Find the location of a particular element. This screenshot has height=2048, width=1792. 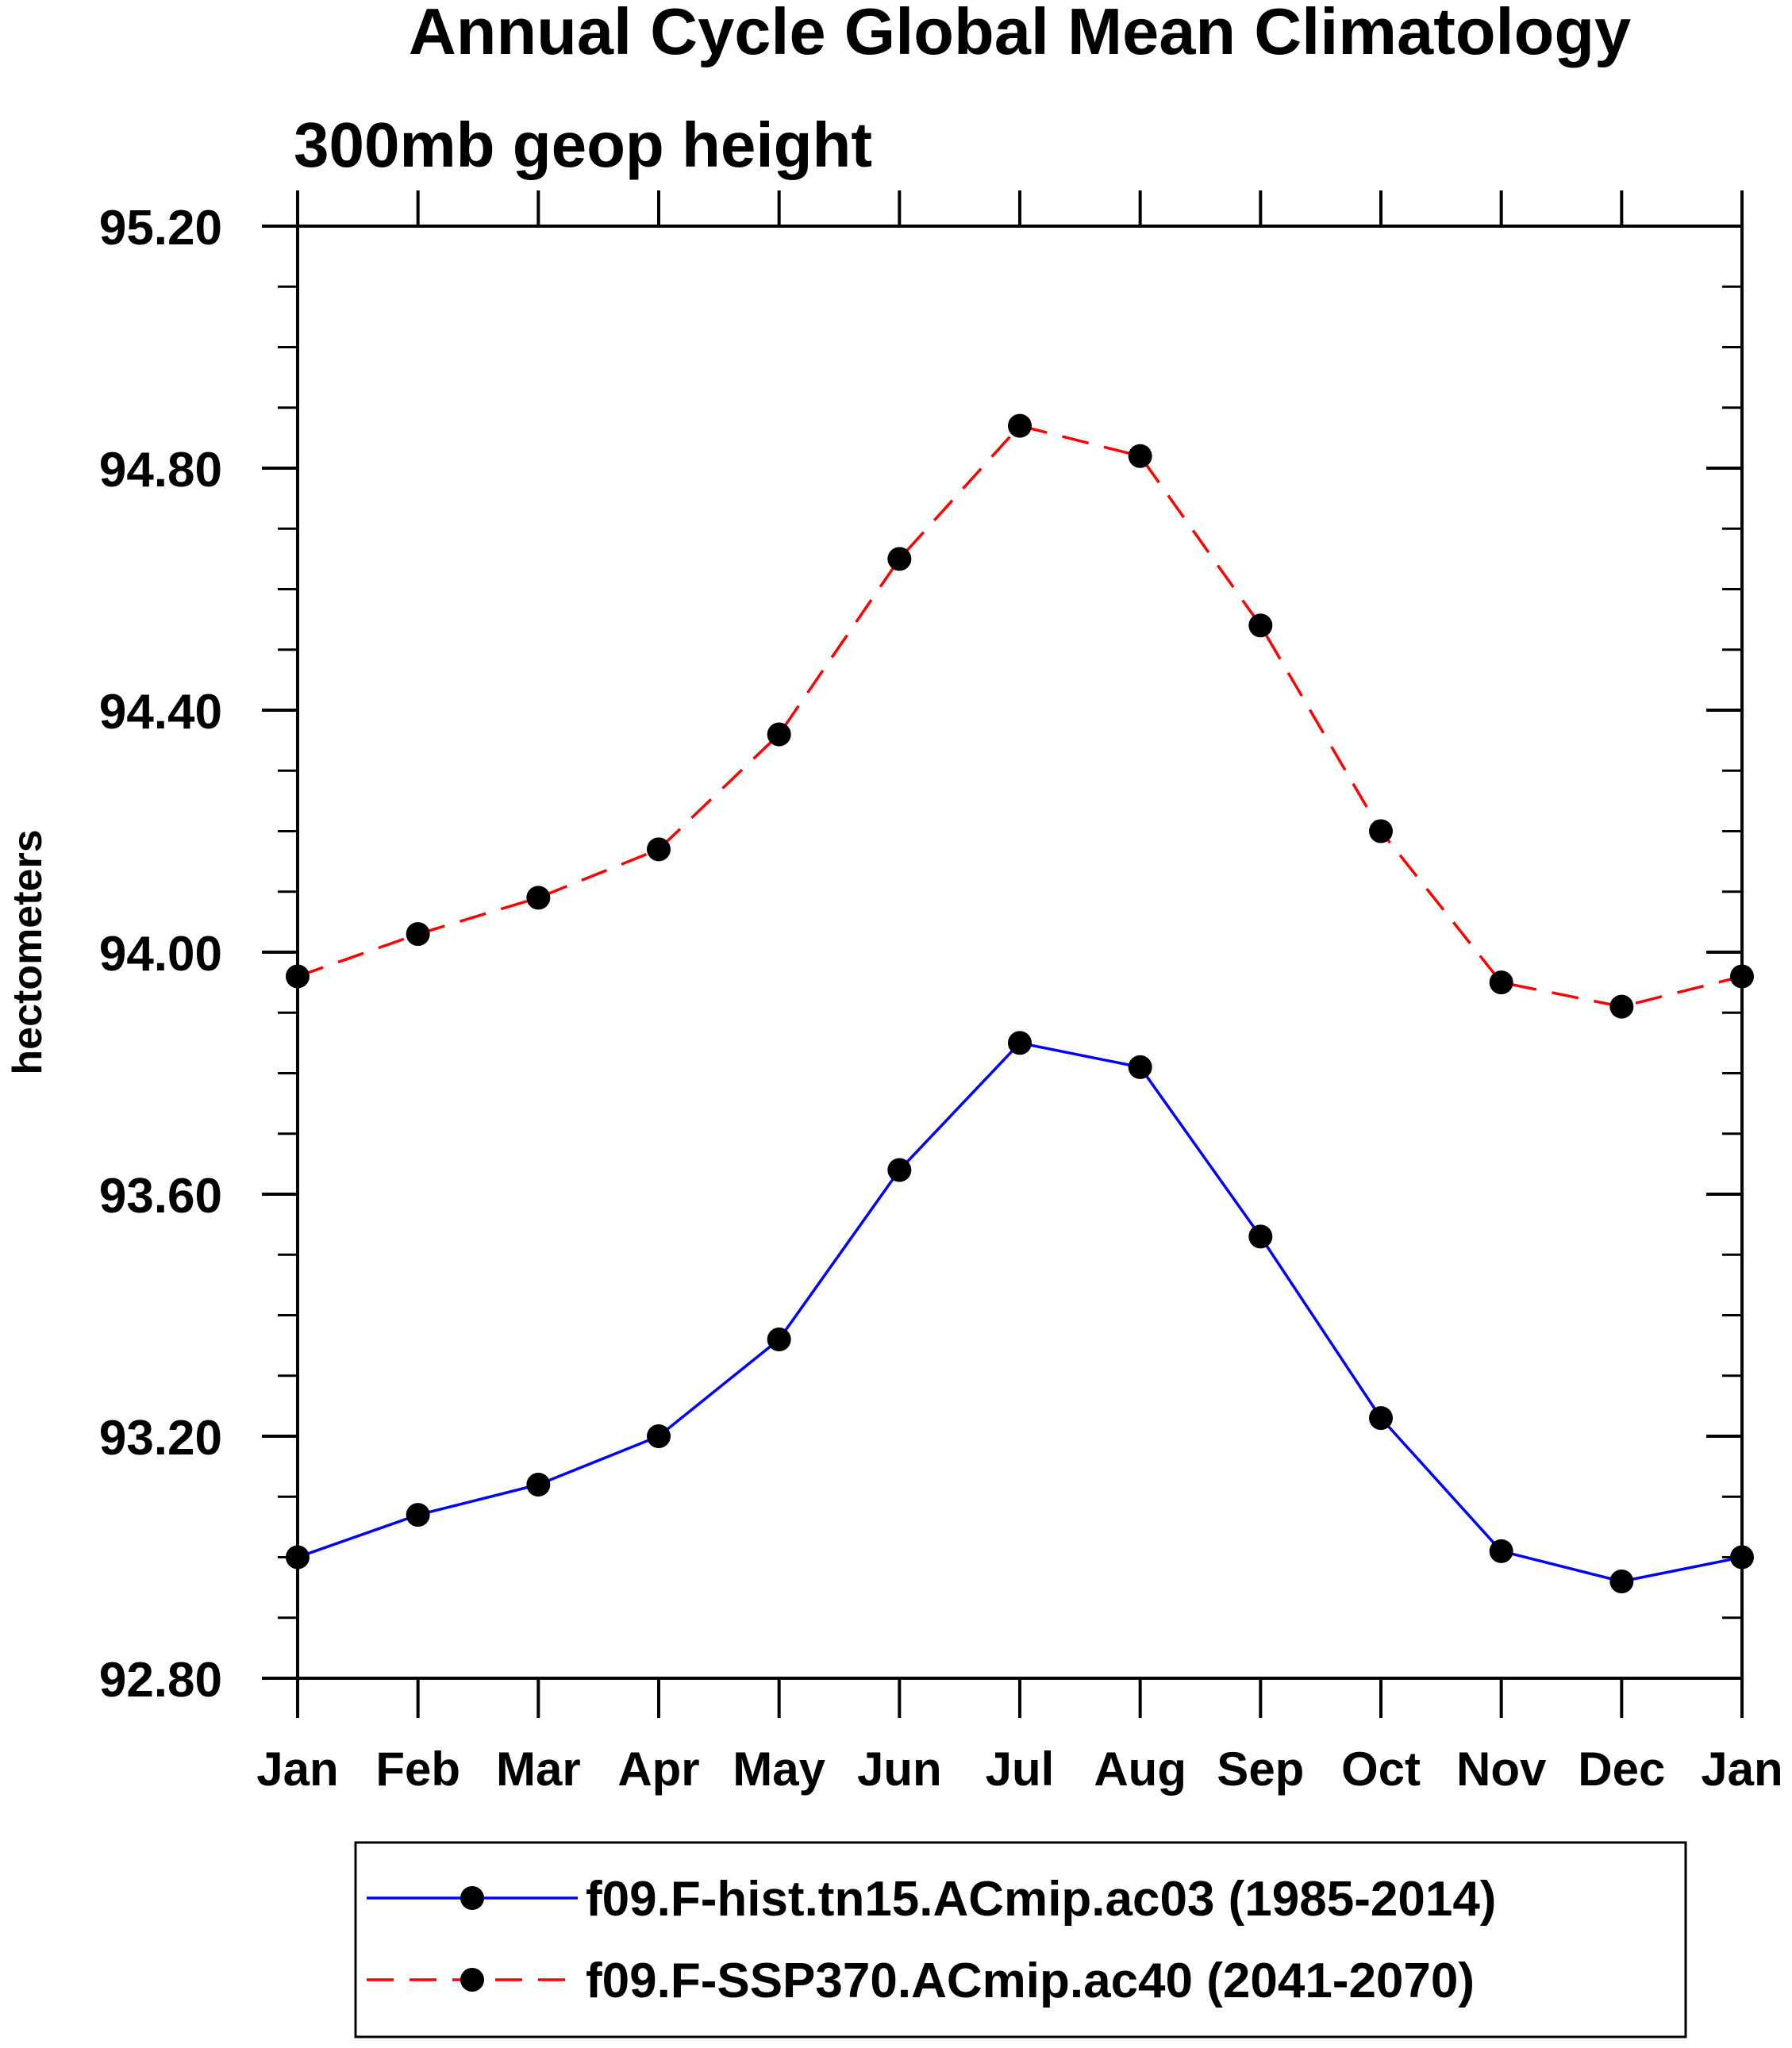

y-tick-label: 94.40 is located at coordinates (160, 712).